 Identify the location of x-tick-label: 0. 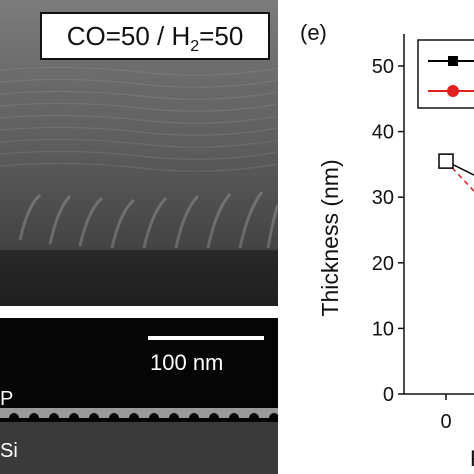
(445, 422).